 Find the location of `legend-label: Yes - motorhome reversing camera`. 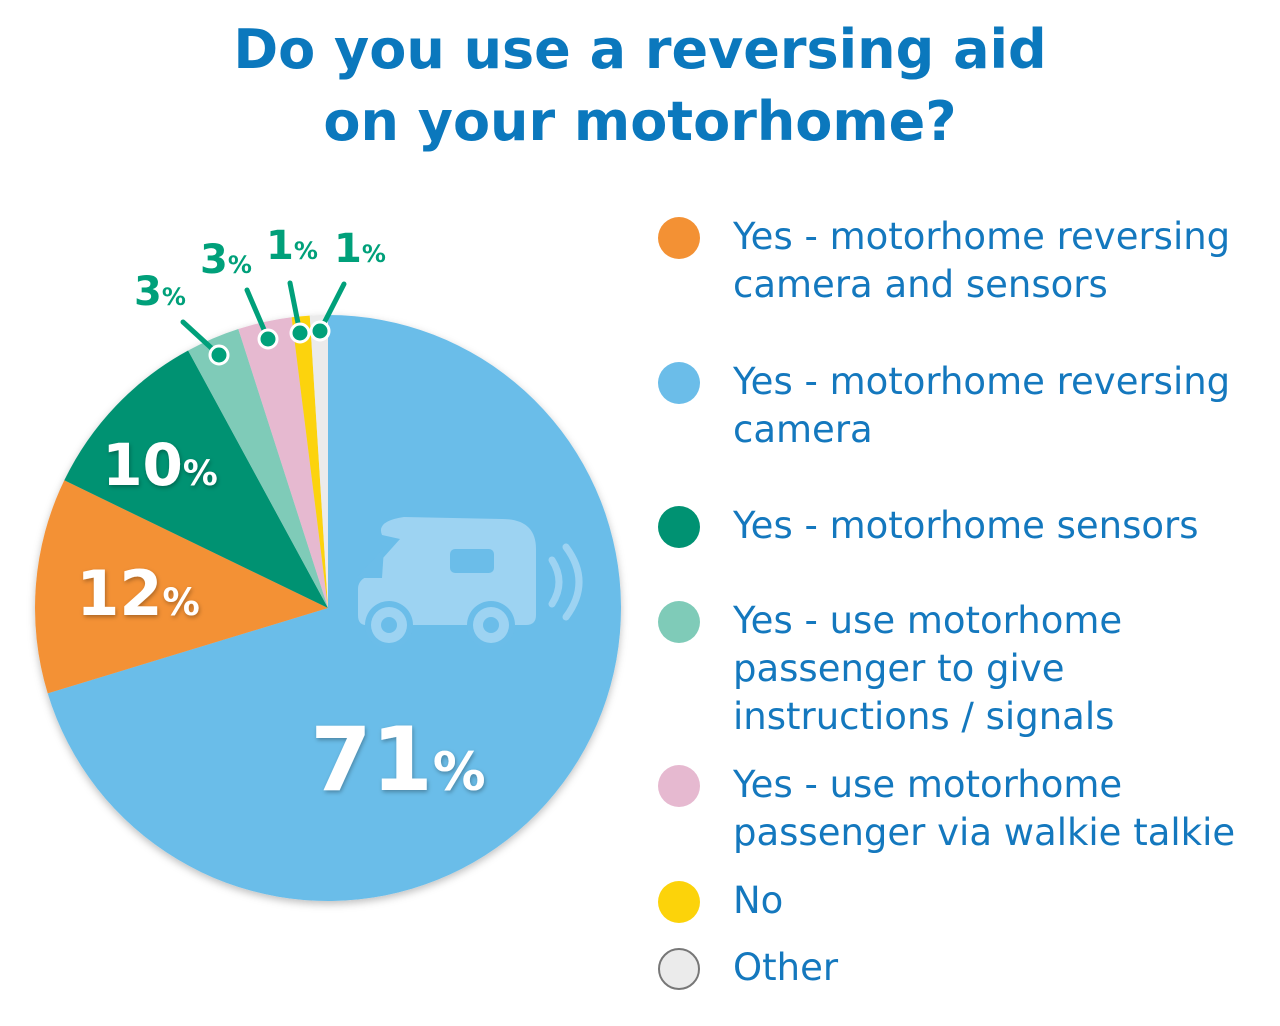

legend-label: Yes - motorhome reversing camera is located at coordinates (982, 405).